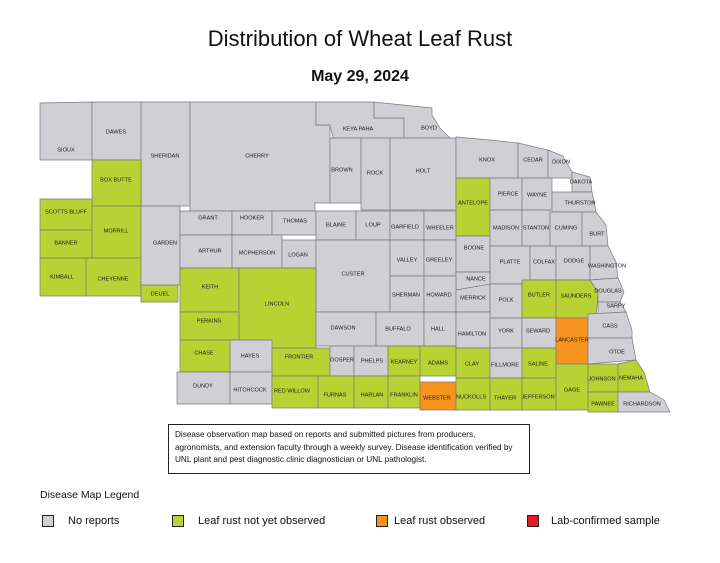  Describe the element at coordinates (62, 277) in the screenshot. I see `county-label-kimball: KIMBALL` at that location.